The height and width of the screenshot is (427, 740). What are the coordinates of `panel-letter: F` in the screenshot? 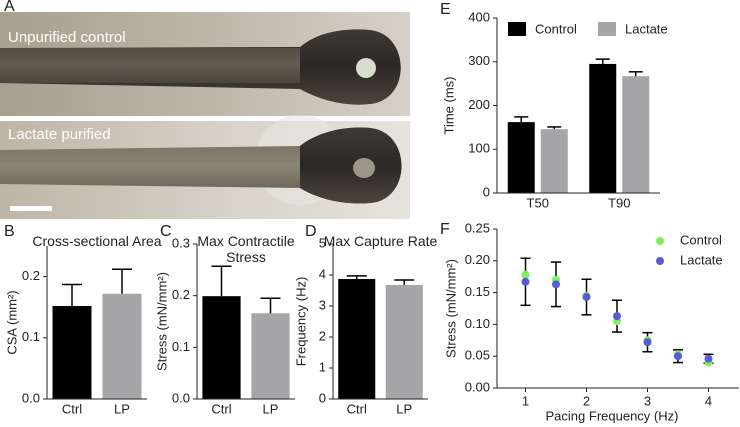 It's located at (445, 229).